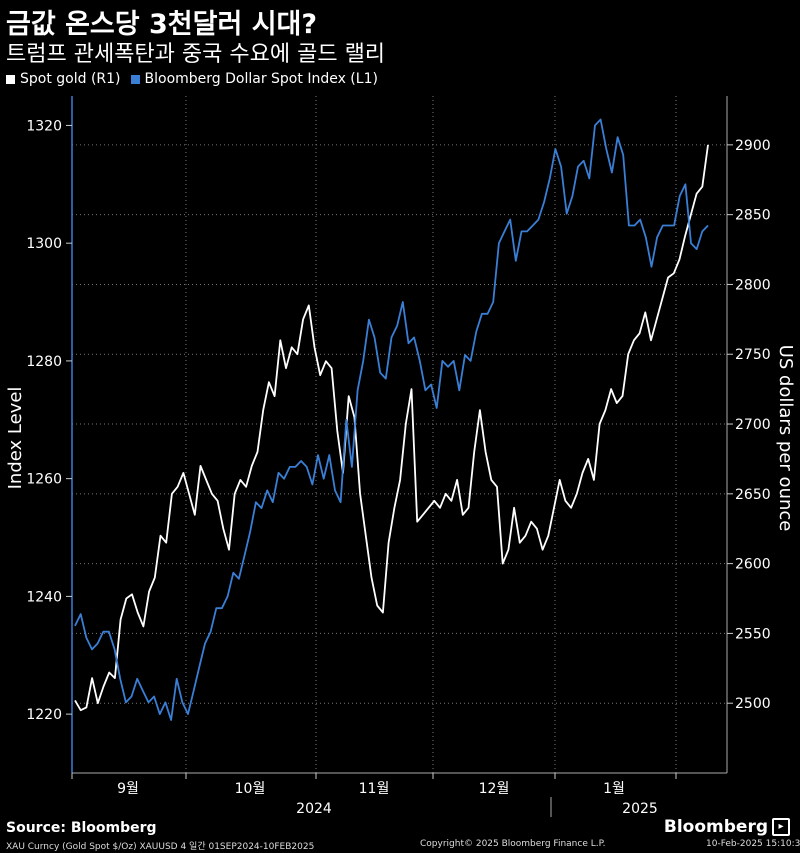  I want to click on left-tick-label: 1260, so click(44, 480).